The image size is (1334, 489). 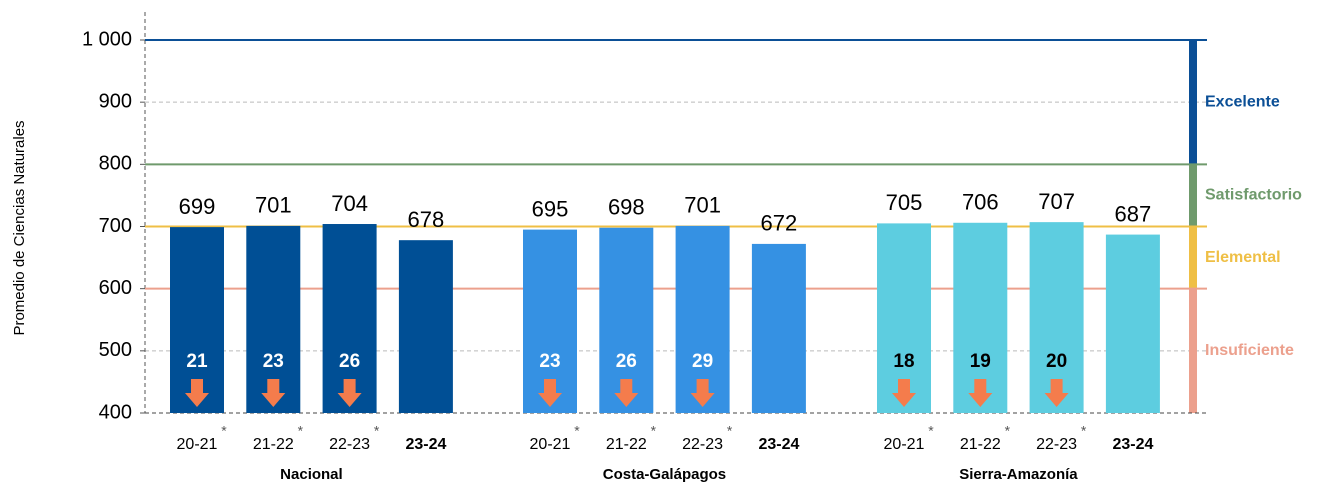 I want to click on band-label: Excelente, so click(x=1242, y=101).